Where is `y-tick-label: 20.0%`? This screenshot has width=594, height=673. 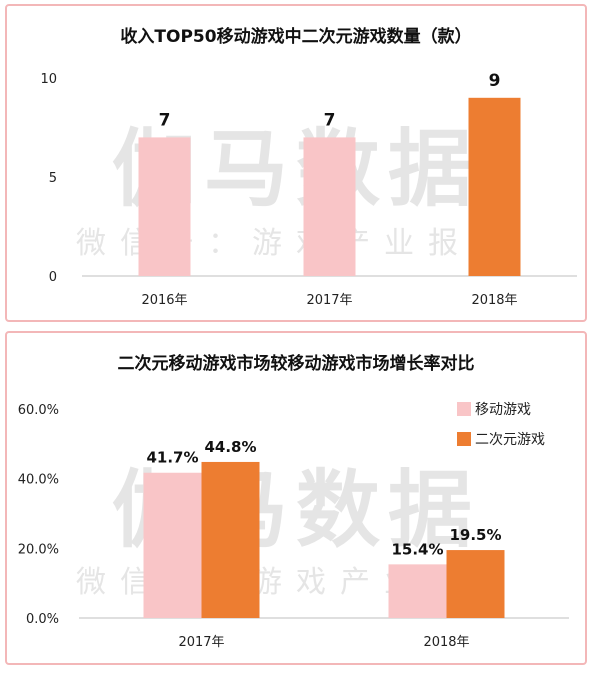
y-tick-label: 20.0% is located at coordinates (38, 549).